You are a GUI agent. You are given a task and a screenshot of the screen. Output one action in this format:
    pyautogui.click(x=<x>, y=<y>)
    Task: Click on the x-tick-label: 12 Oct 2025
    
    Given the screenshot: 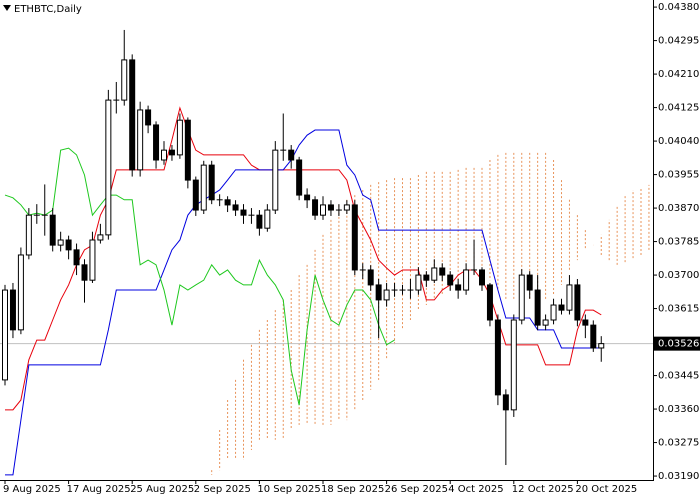 What is the action you would take?
    pyautogui.click(x=543, y=489)
    